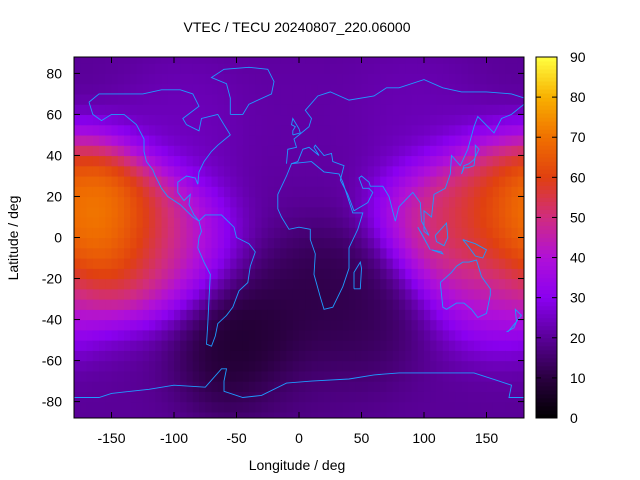  Describe the element at coordinates (465, 289) in the screenshot. I see `coastline` at that location.